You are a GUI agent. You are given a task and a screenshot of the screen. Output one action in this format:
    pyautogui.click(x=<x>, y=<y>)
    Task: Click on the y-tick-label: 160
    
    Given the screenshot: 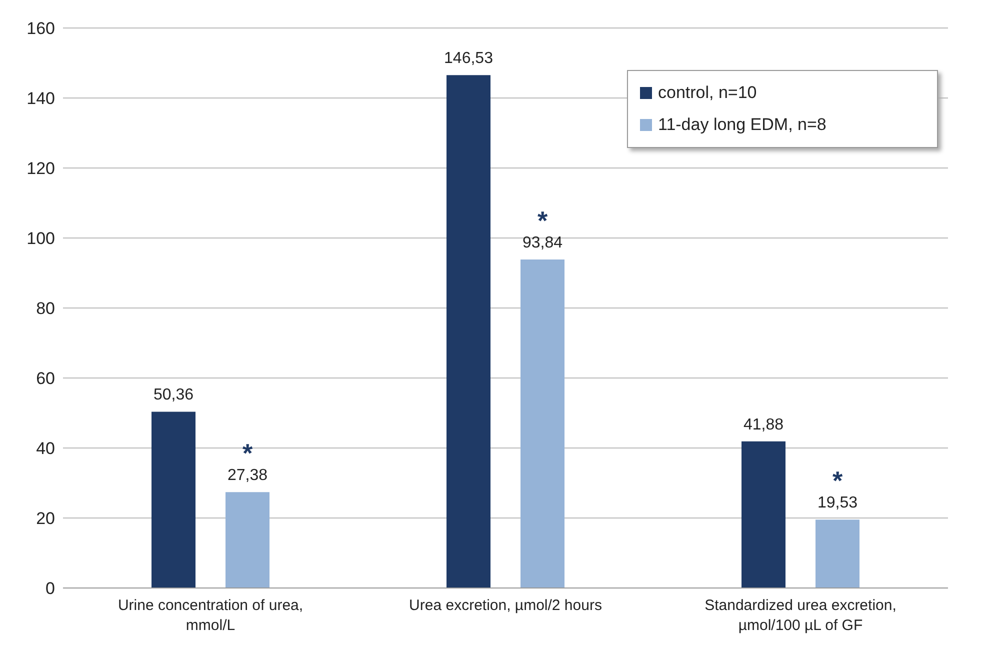 What is the action you would take?
    pyautogui.click(x=40, y=28)
    